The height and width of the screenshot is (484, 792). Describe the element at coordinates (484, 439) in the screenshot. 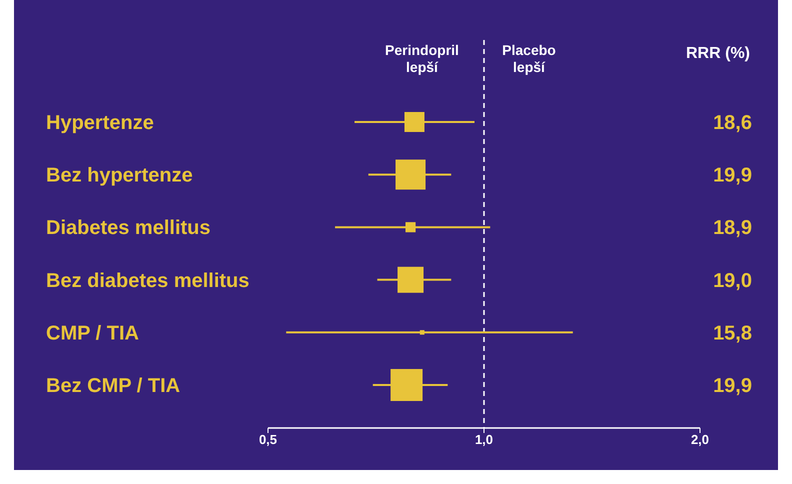

I see `x-tick-label: 1,0` at that location.